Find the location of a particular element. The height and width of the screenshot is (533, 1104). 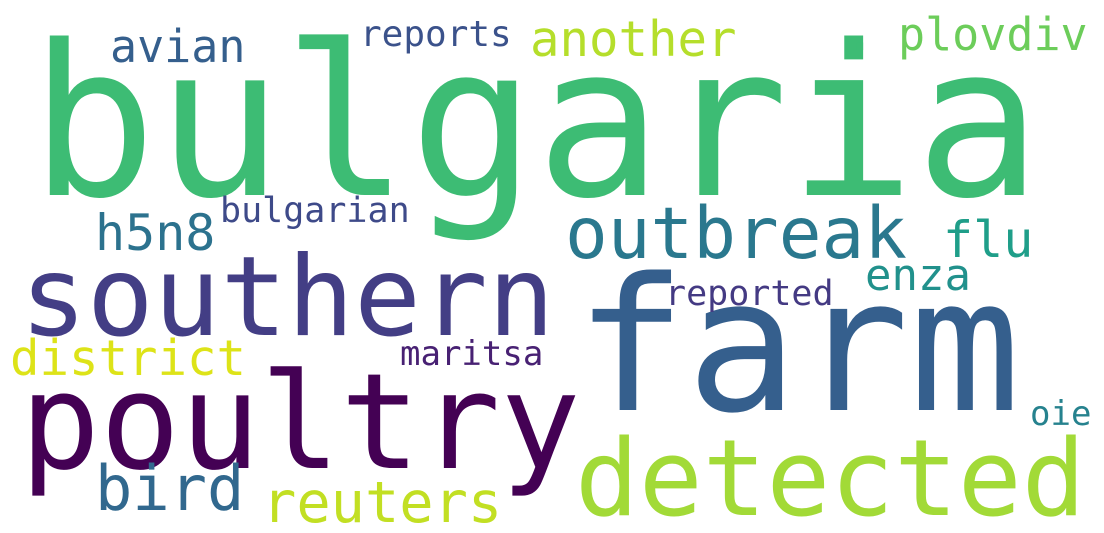

word: enza is located at coordinates (918, 275).